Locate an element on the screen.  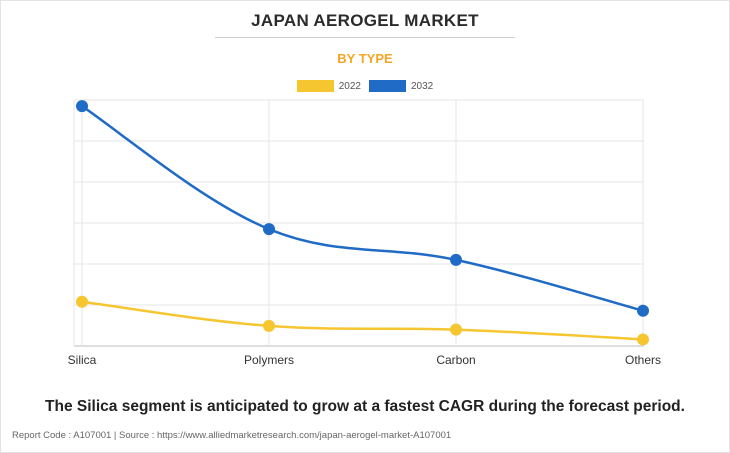
data-point-2032-polymers is located at coordinates (269, 229).